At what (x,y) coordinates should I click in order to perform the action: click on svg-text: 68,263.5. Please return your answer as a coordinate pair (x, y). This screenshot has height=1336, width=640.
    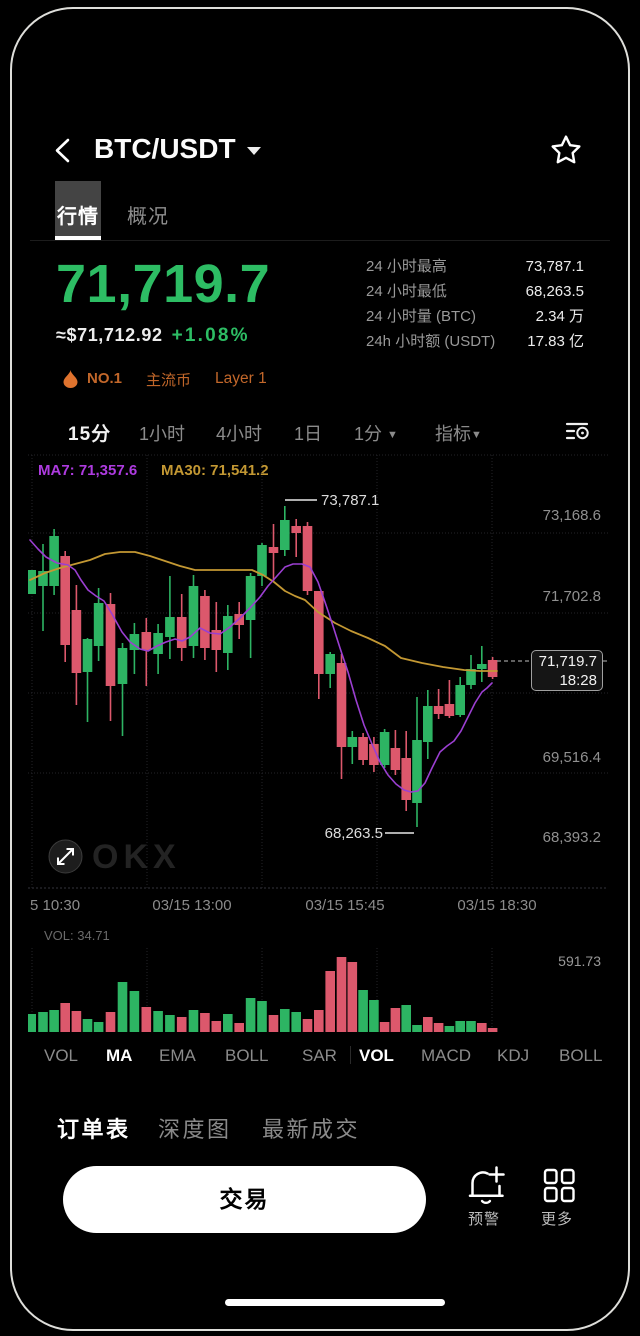
    Looking at the image, I should click on (354, 833).